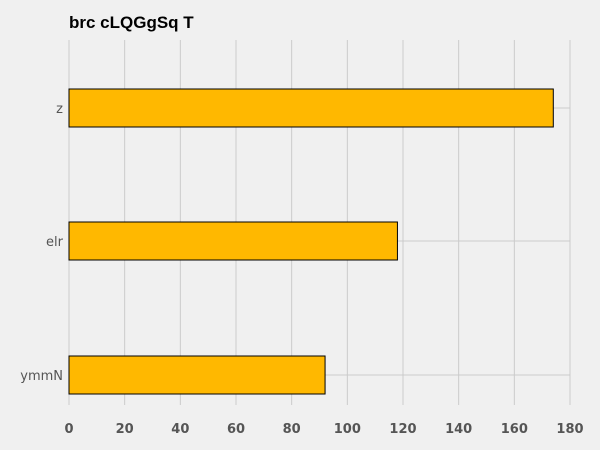 The height and width of the screenshot is (450, 600). I want to click on y-tick-label-elr: elr, so click(55, 242).